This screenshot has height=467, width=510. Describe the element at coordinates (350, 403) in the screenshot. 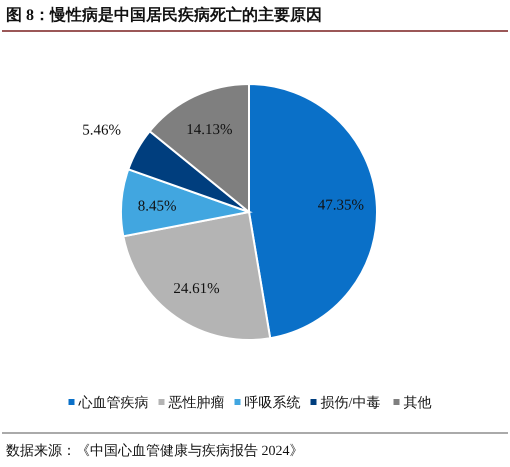

I see `legend-label: 损伤/中毒` at that location.